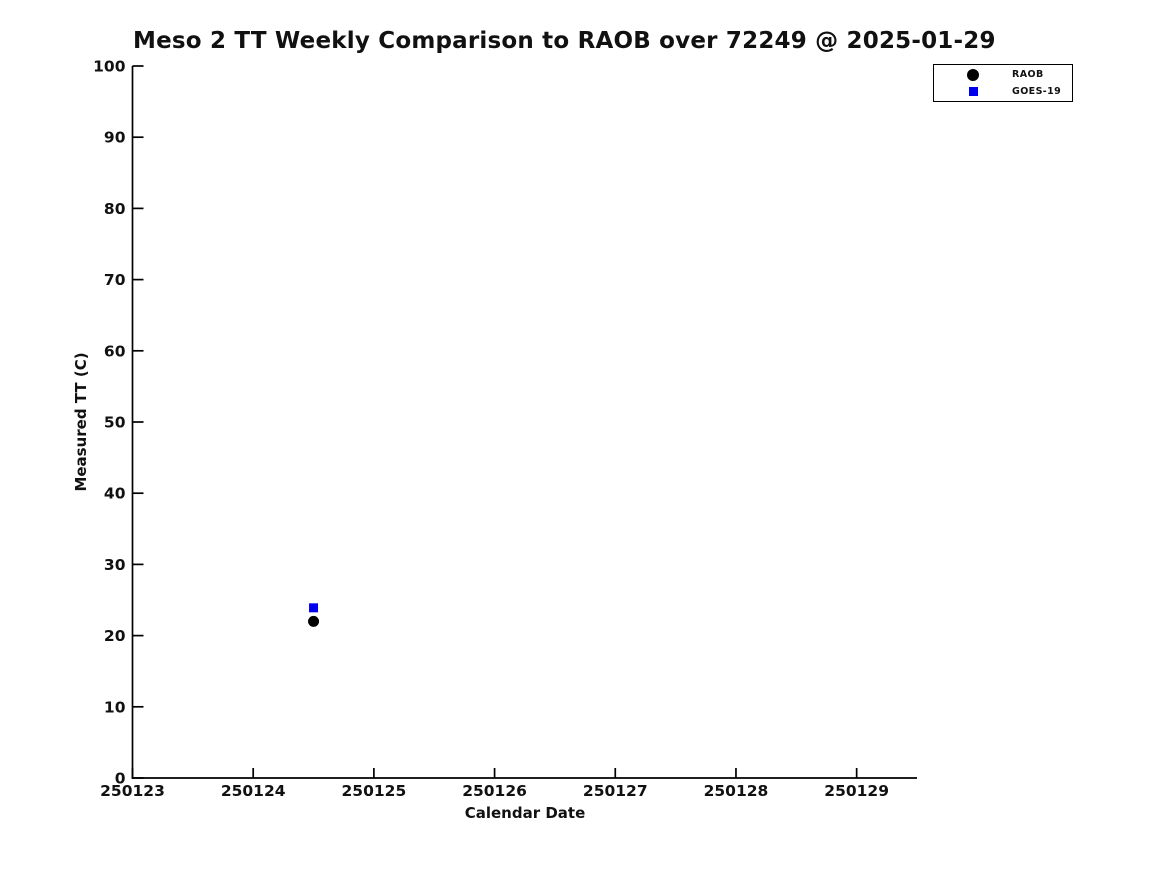  What do you see at coordinates (314, 621) in the screenshot?
I see `data-point-raob` at bounding box center [314, 621].